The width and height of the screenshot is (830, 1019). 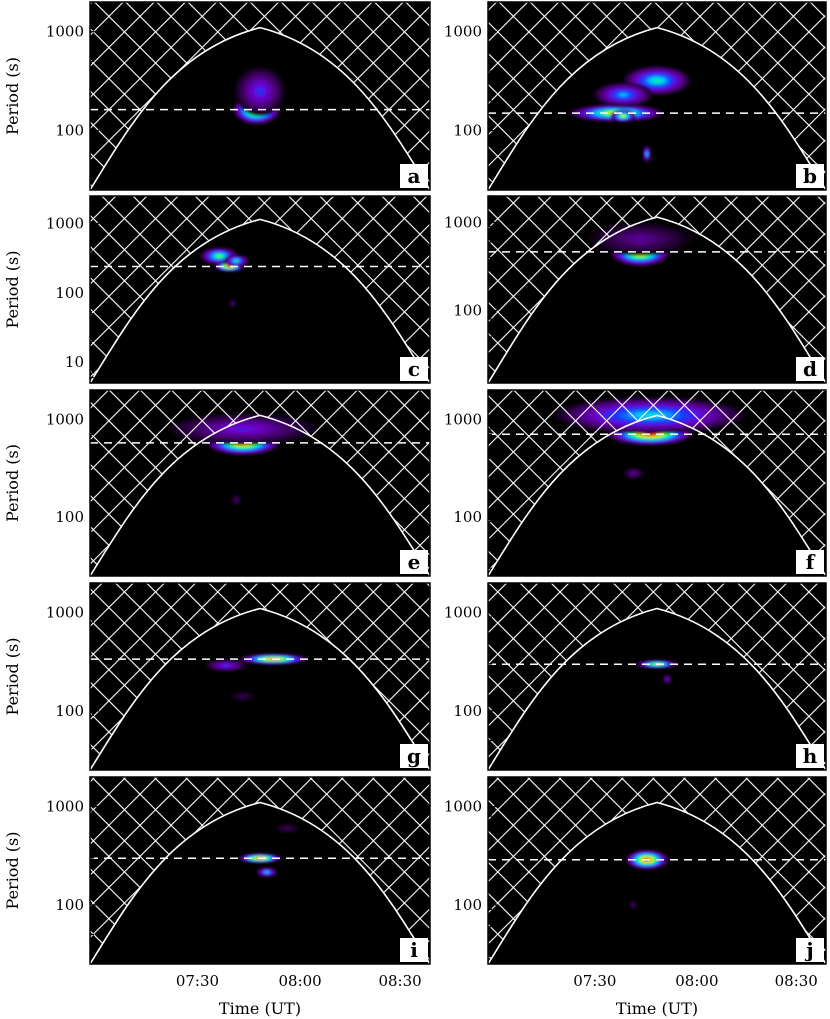 What do you see at coordinates (626, 177) in the screenshot?
I see `panel-caption: AIA 304 Å, Unwinding Filament` at bounding box center [626, 177].